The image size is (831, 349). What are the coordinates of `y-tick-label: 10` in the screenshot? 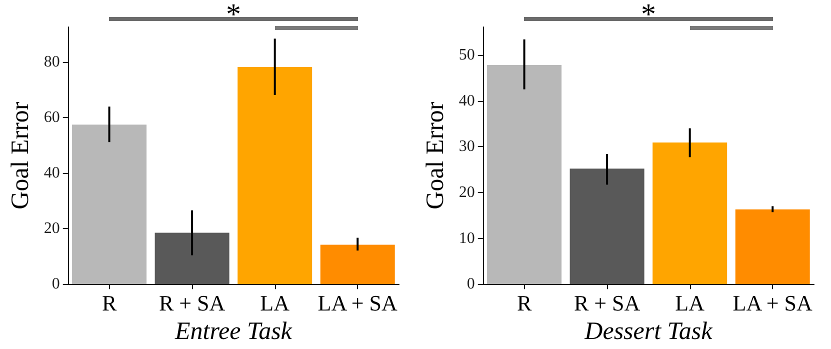 It's located at (466, 238).